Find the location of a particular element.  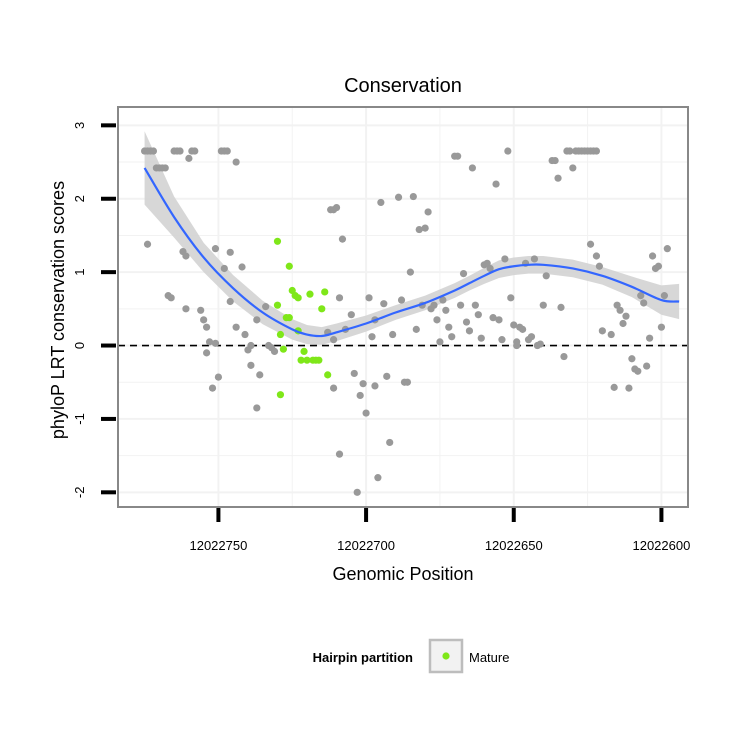

chart-title: Conservation is located at coordinates (403, 86).